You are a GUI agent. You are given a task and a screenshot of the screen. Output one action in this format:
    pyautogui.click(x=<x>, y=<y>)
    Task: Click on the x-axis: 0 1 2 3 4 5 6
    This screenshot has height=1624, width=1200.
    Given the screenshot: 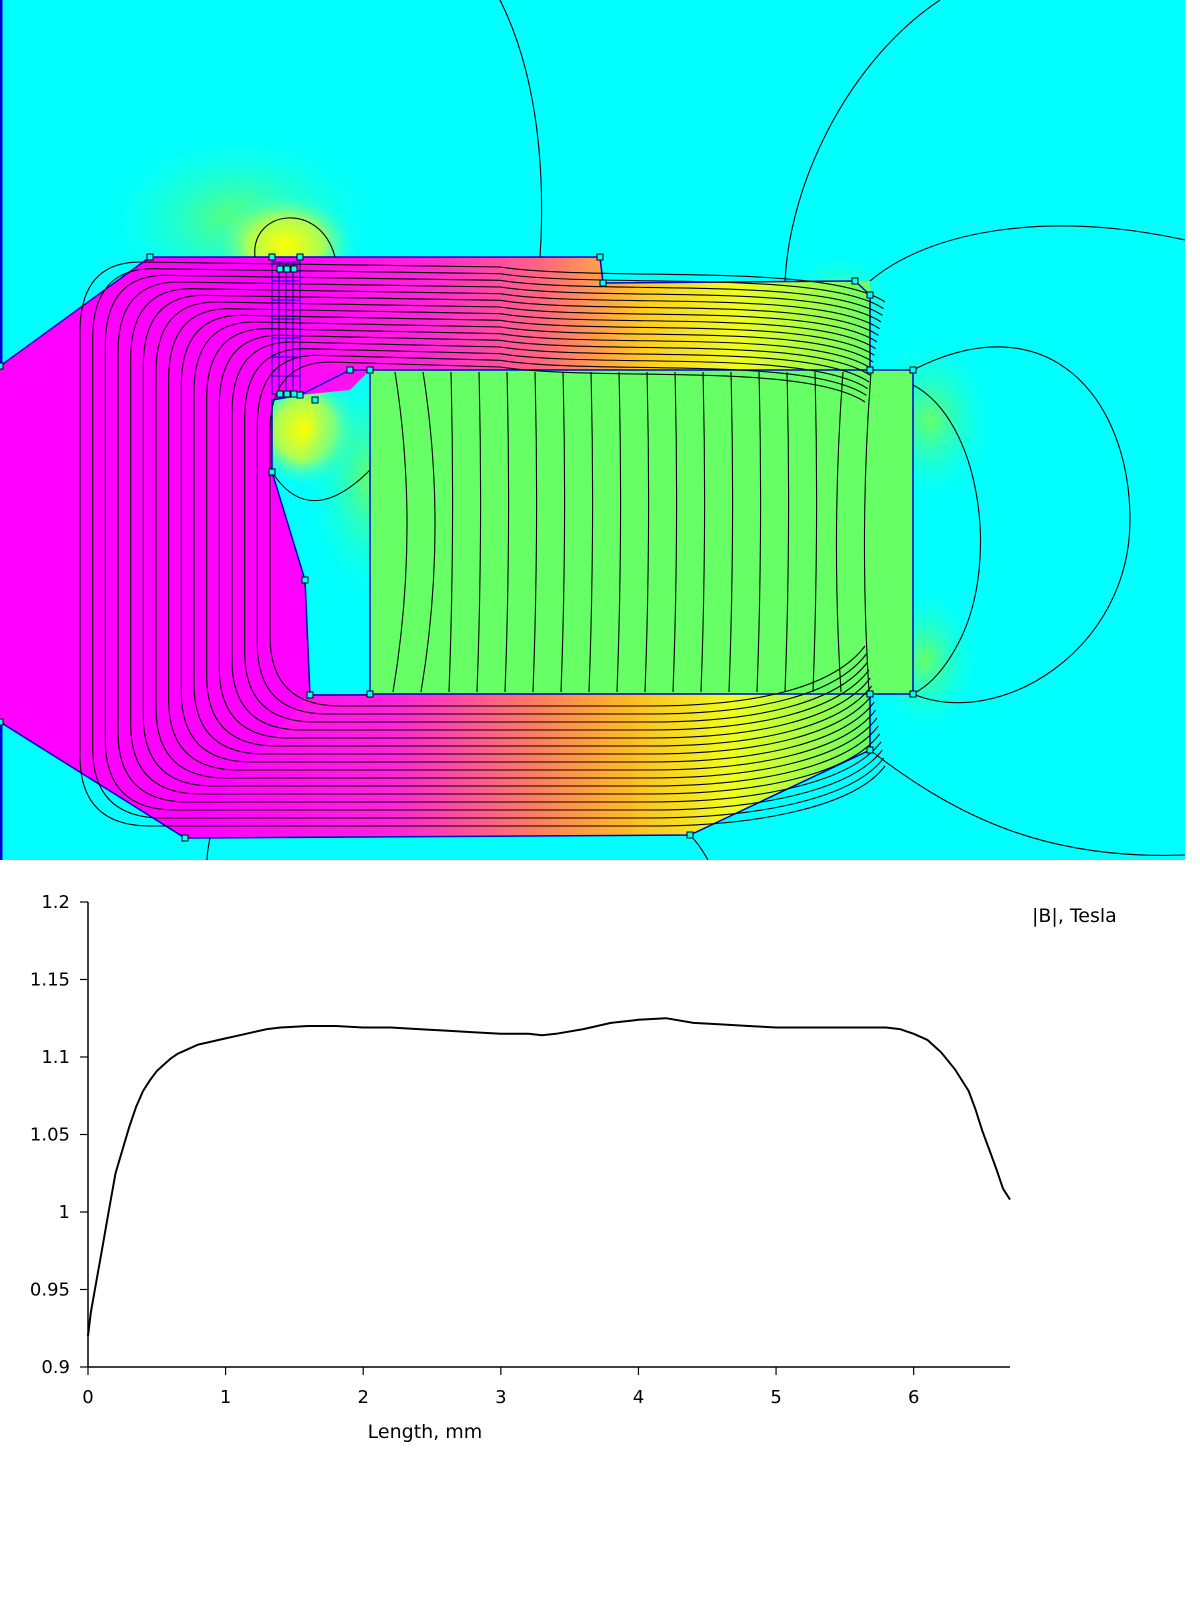 What is the action you would take?
    pyautogui.click(x=546, y=1387)
    